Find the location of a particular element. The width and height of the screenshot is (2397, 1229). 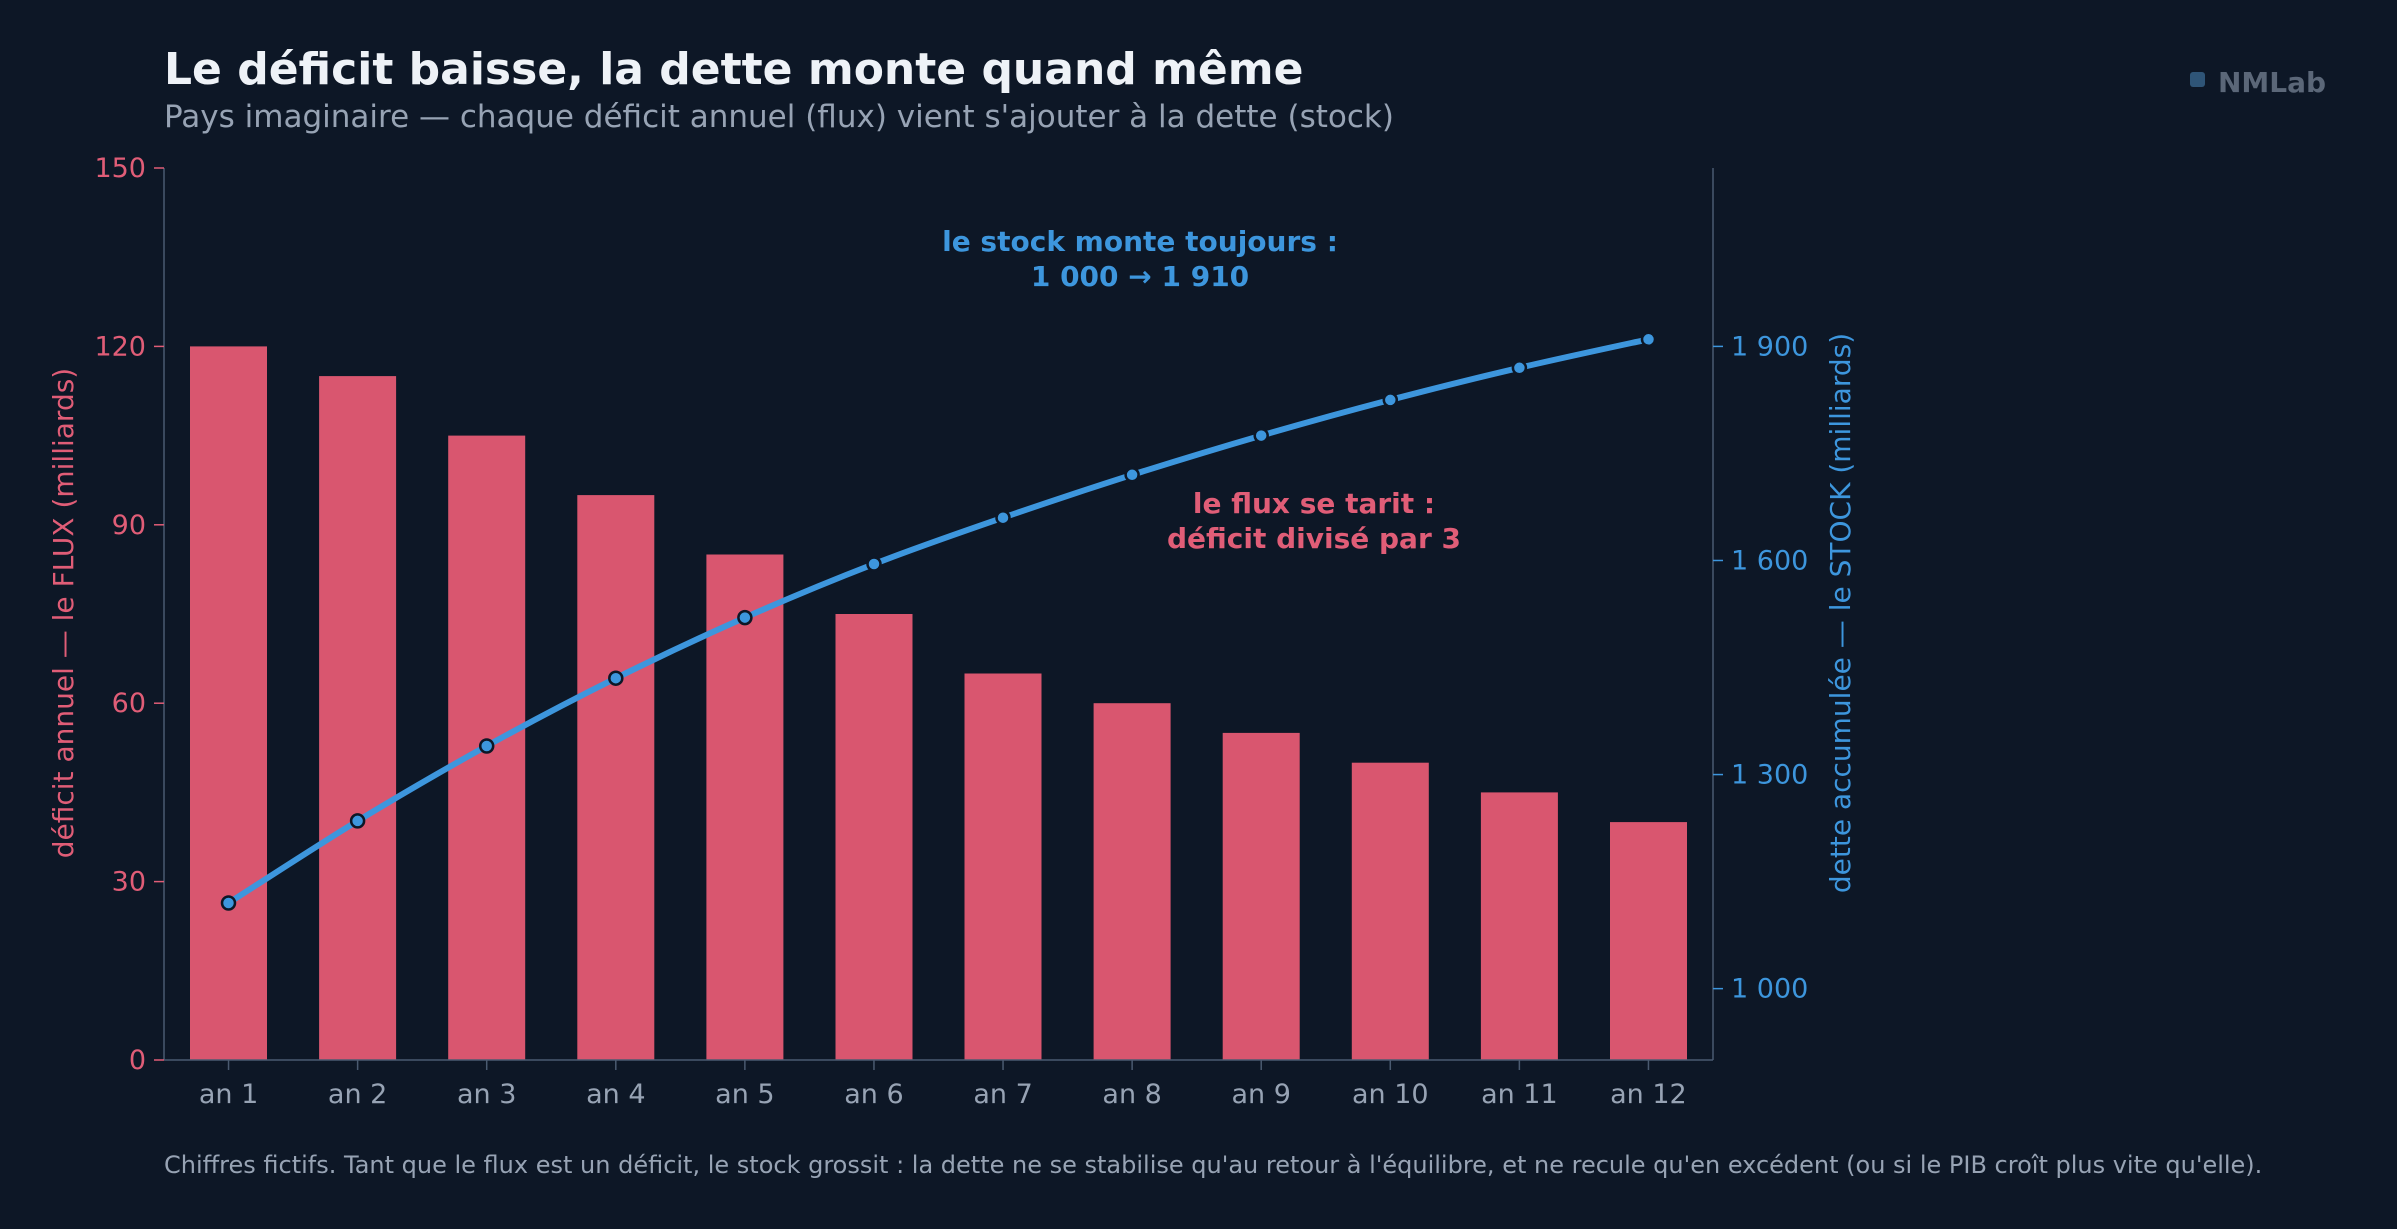

x-tick-label: an 3 is located at coordinates (486, 1094).